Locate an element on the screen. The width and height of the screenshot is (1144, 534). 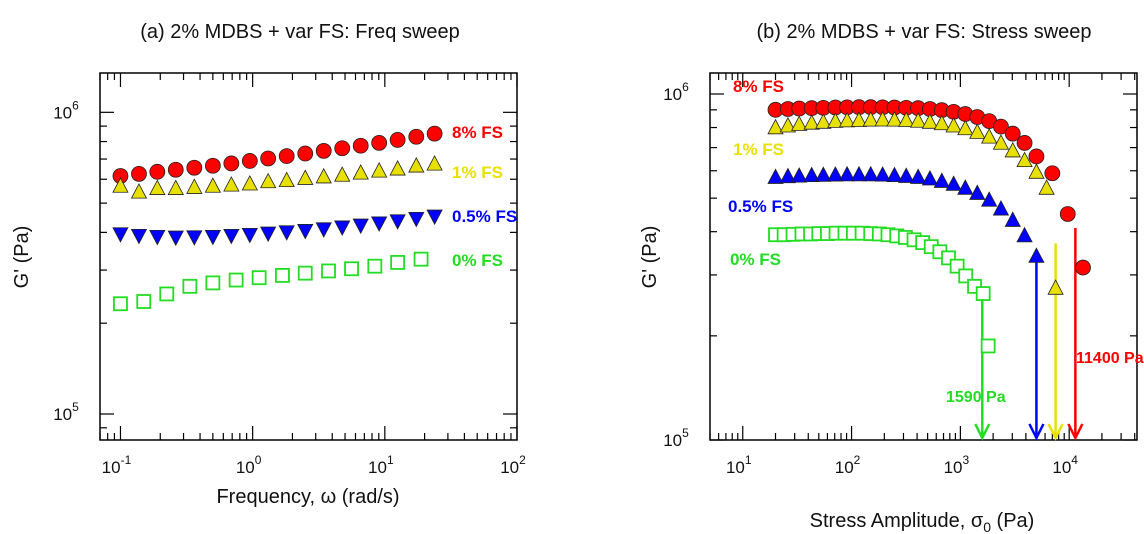
x-tick-label: 10² is located at coordinates (513, 465).